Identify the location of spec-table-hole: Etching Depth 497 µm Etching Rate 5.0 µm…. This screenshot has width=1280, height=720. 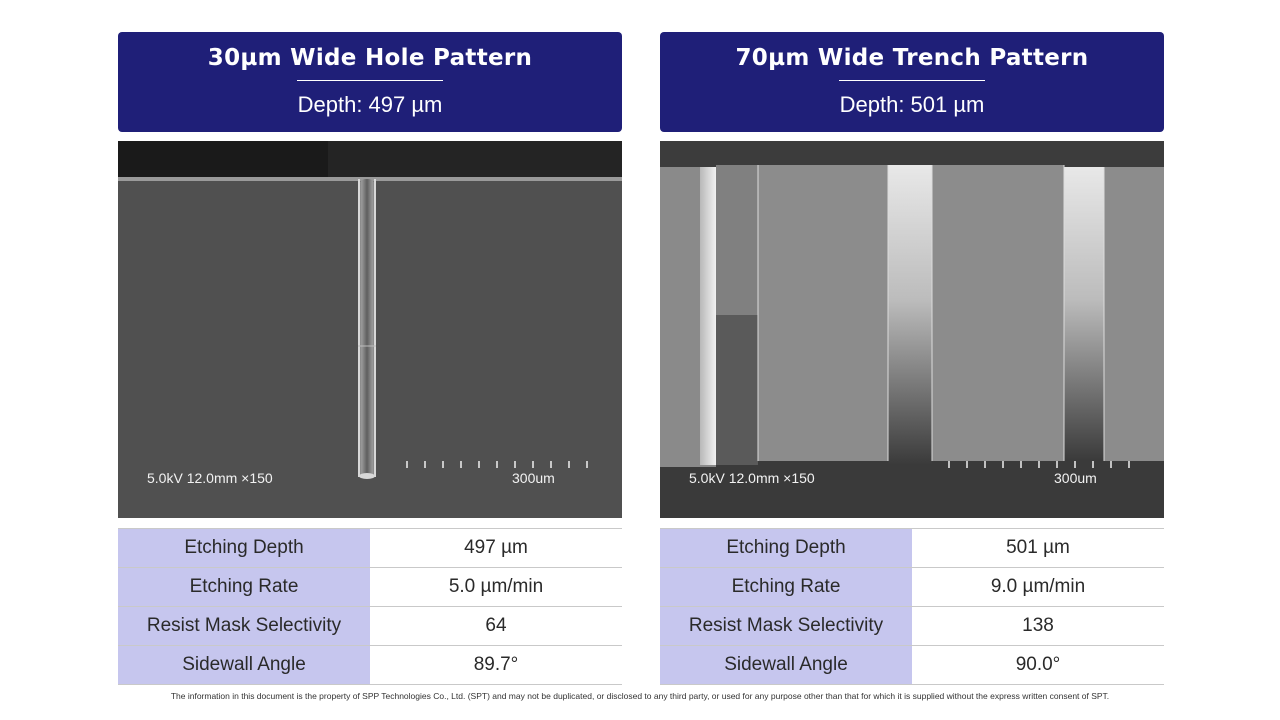
(370, 606).